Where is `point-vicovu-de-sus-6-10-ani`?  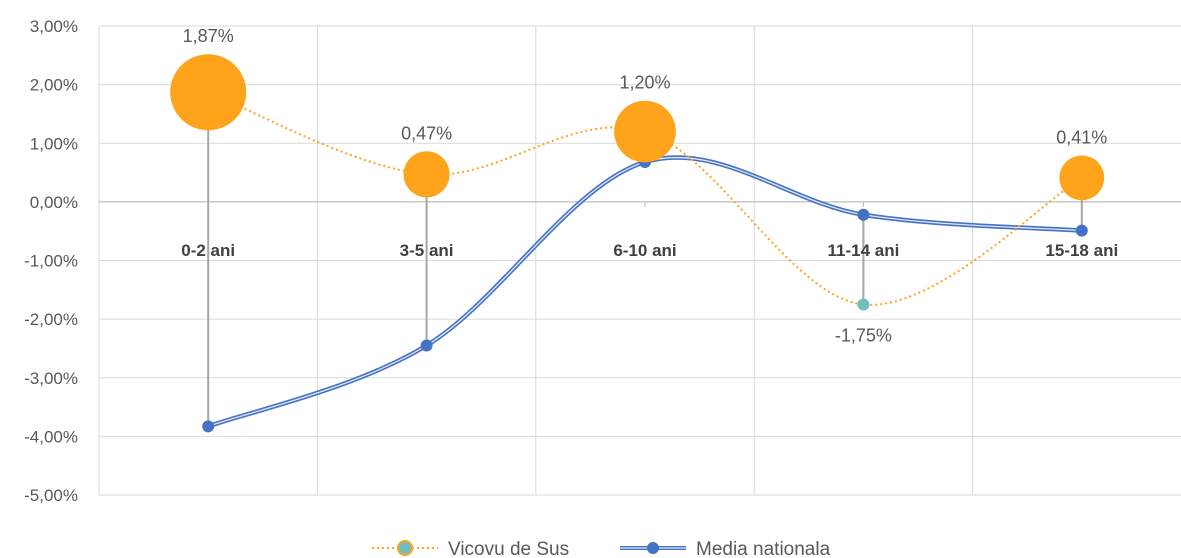 point-vicovu-de-sus-6-10-ani is located at coordinates (645, 131).